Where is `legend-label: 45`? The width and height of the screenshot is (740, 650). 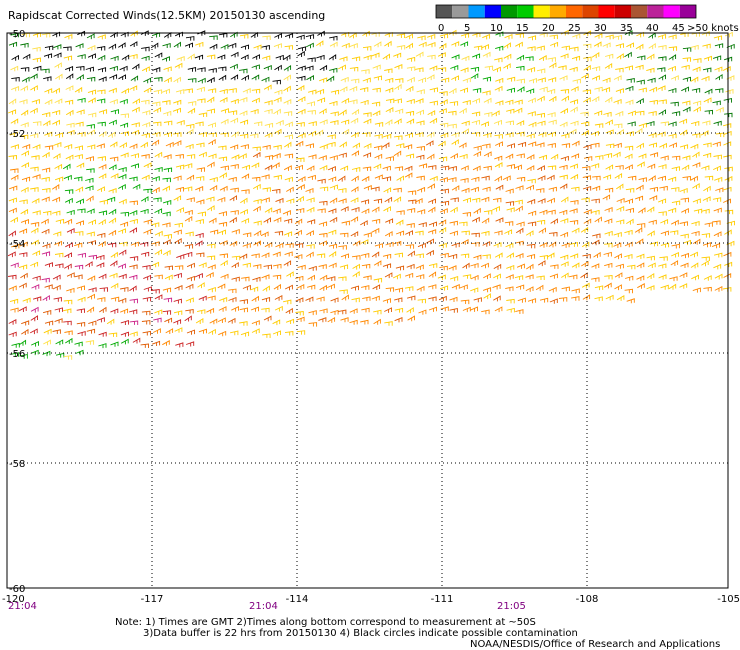
legend-label: 45 is located at coordinates (678, 28).